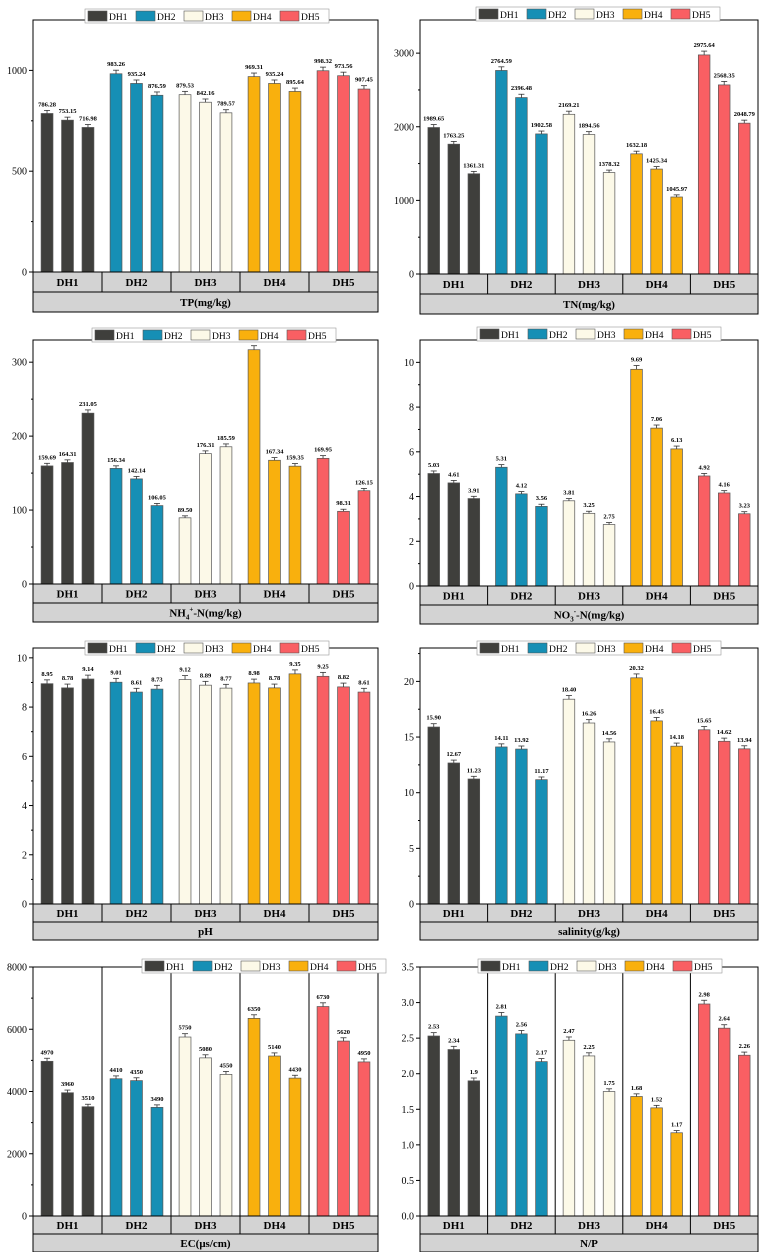  What do you see at coordinates (363, 1053) in the screenshot?
I see `data-label: 4950` at bounding box center [363, 1053].